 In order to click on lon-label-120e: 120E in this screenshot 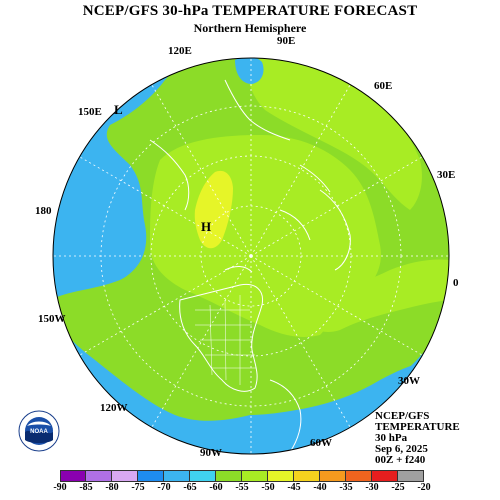, I will do `click(180, 51)`.